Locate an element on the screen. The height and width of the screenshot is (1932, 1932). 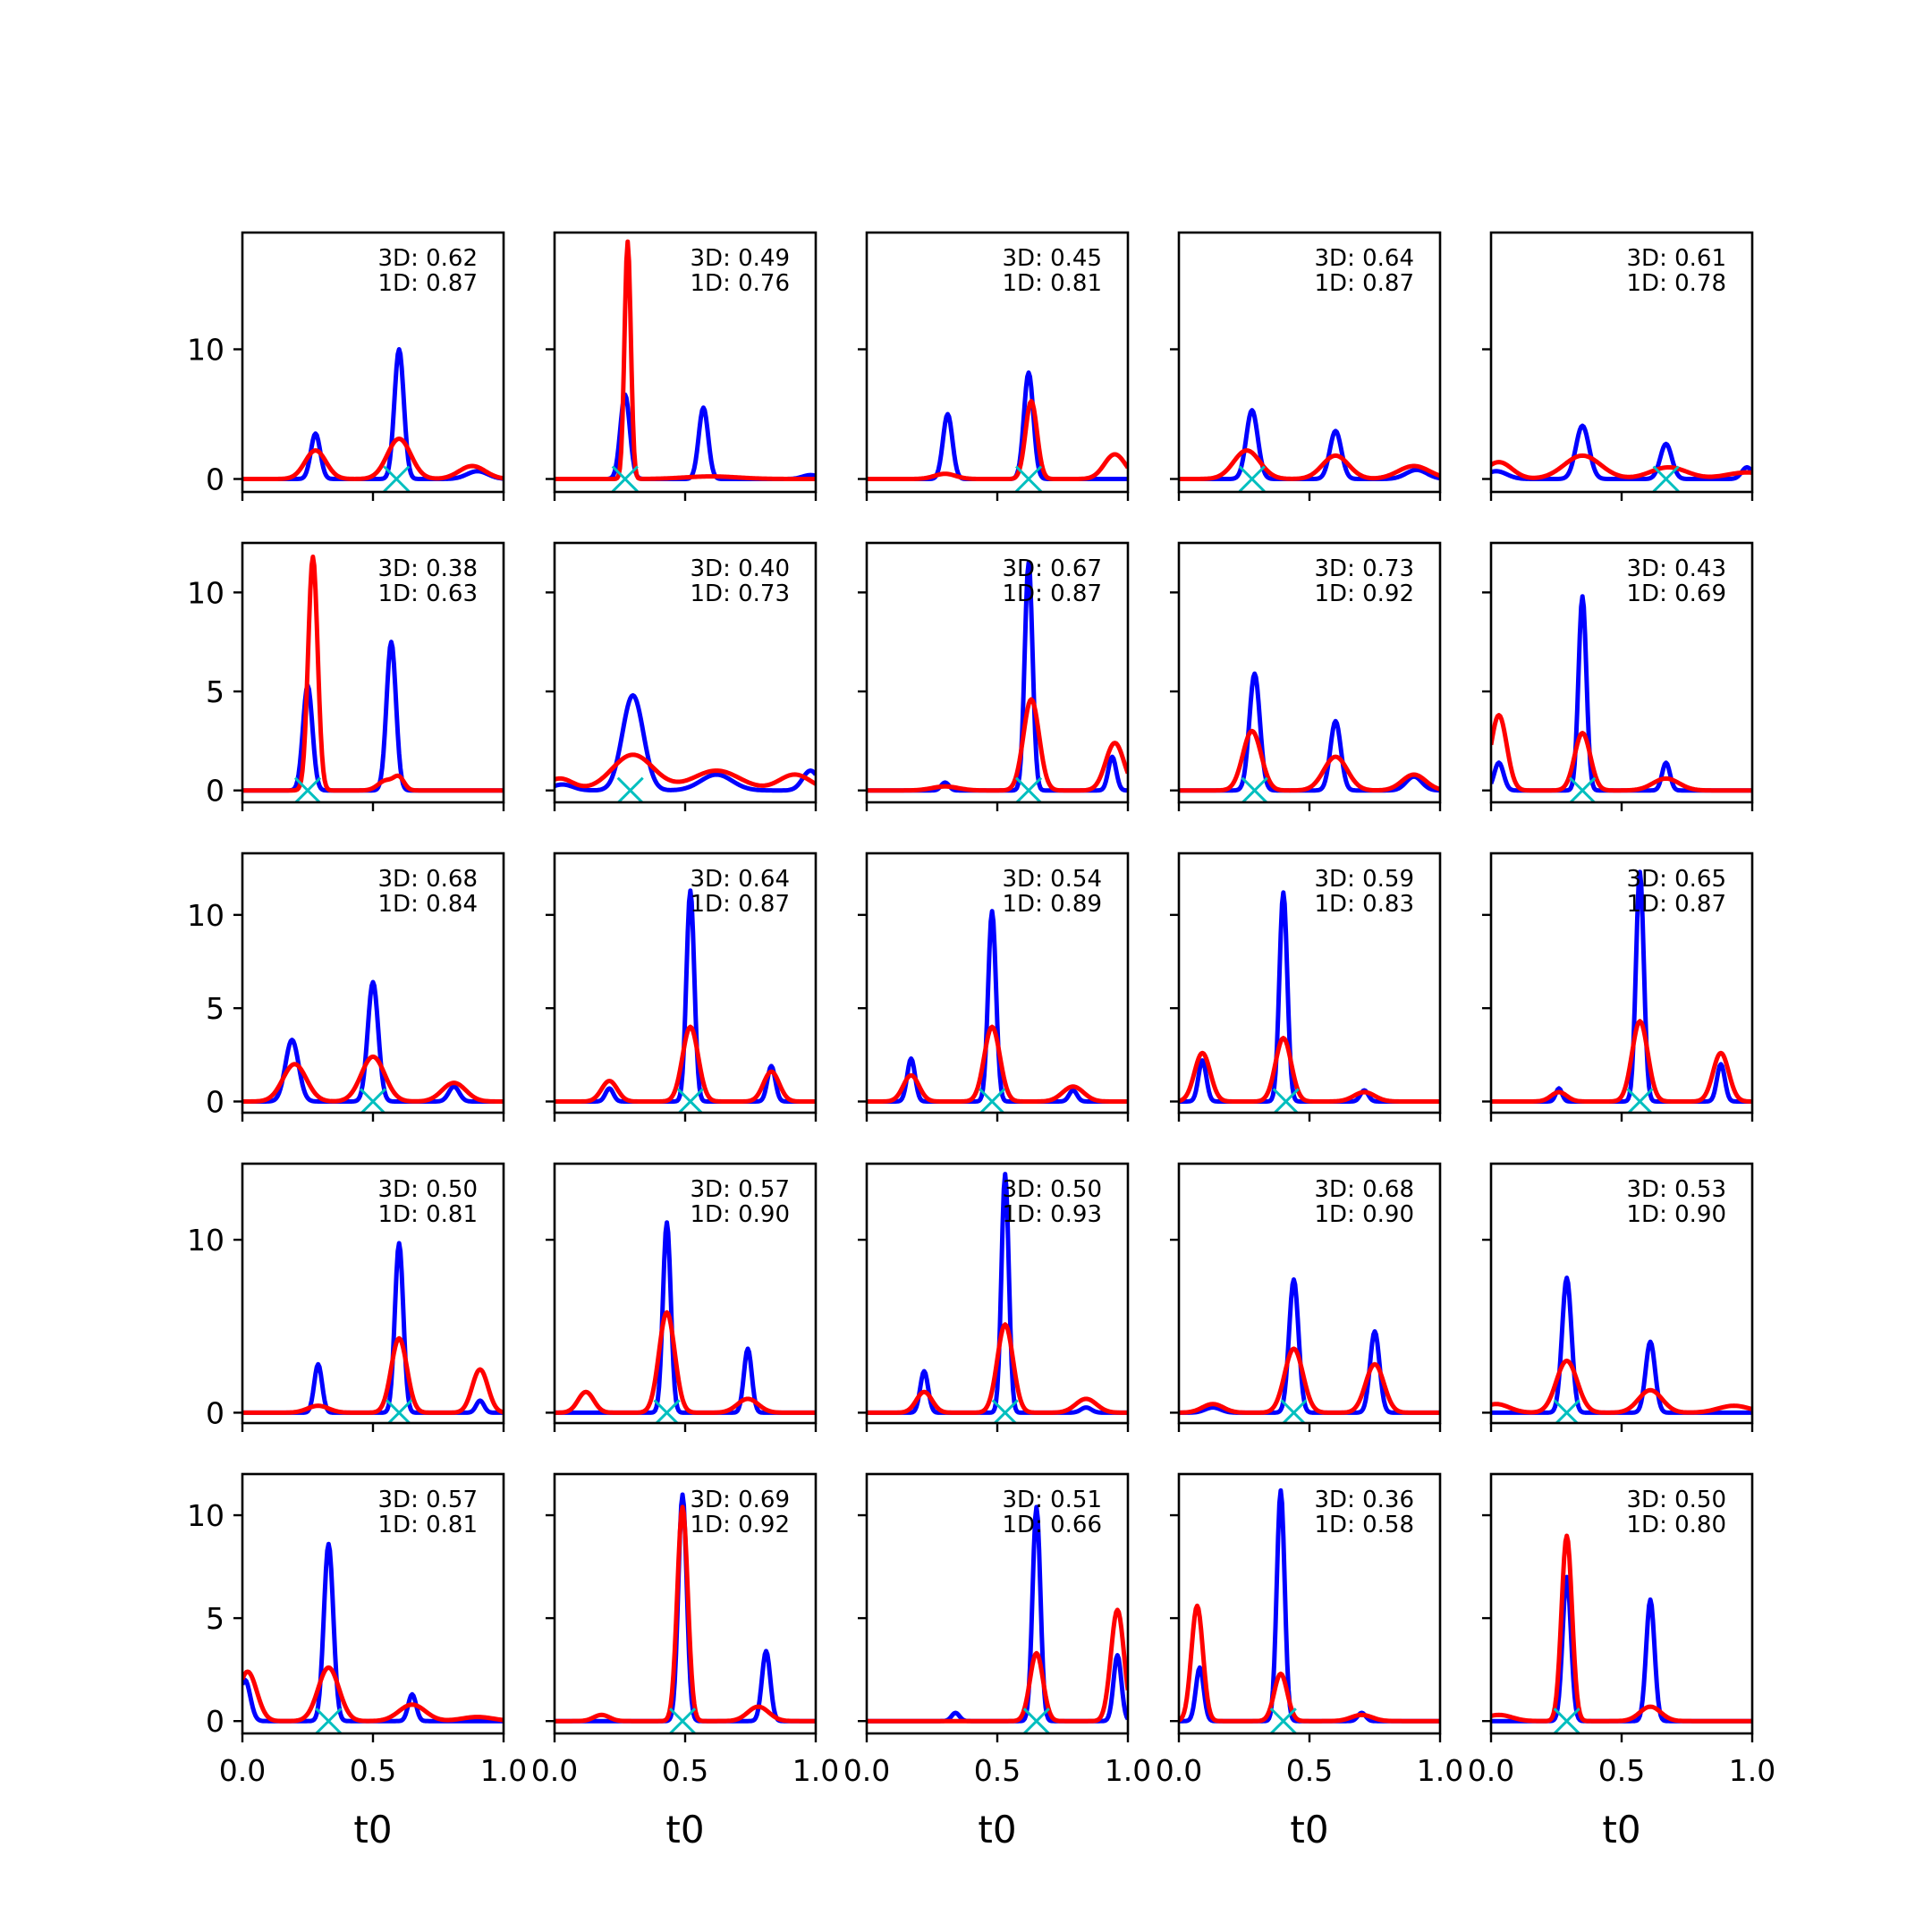
score-annotation-3d: 3D: 0.57 is located at coordinates (428, 1500).